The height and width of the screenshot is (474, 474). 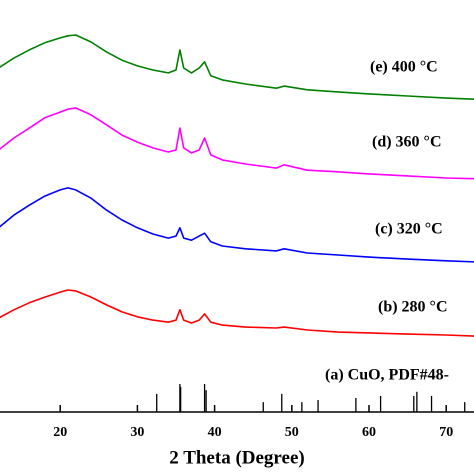 What do you see at coordinates (407, 142) in the screenshot?
I see `series-label: (d) 360 °C` at bounding box center [407, 142].